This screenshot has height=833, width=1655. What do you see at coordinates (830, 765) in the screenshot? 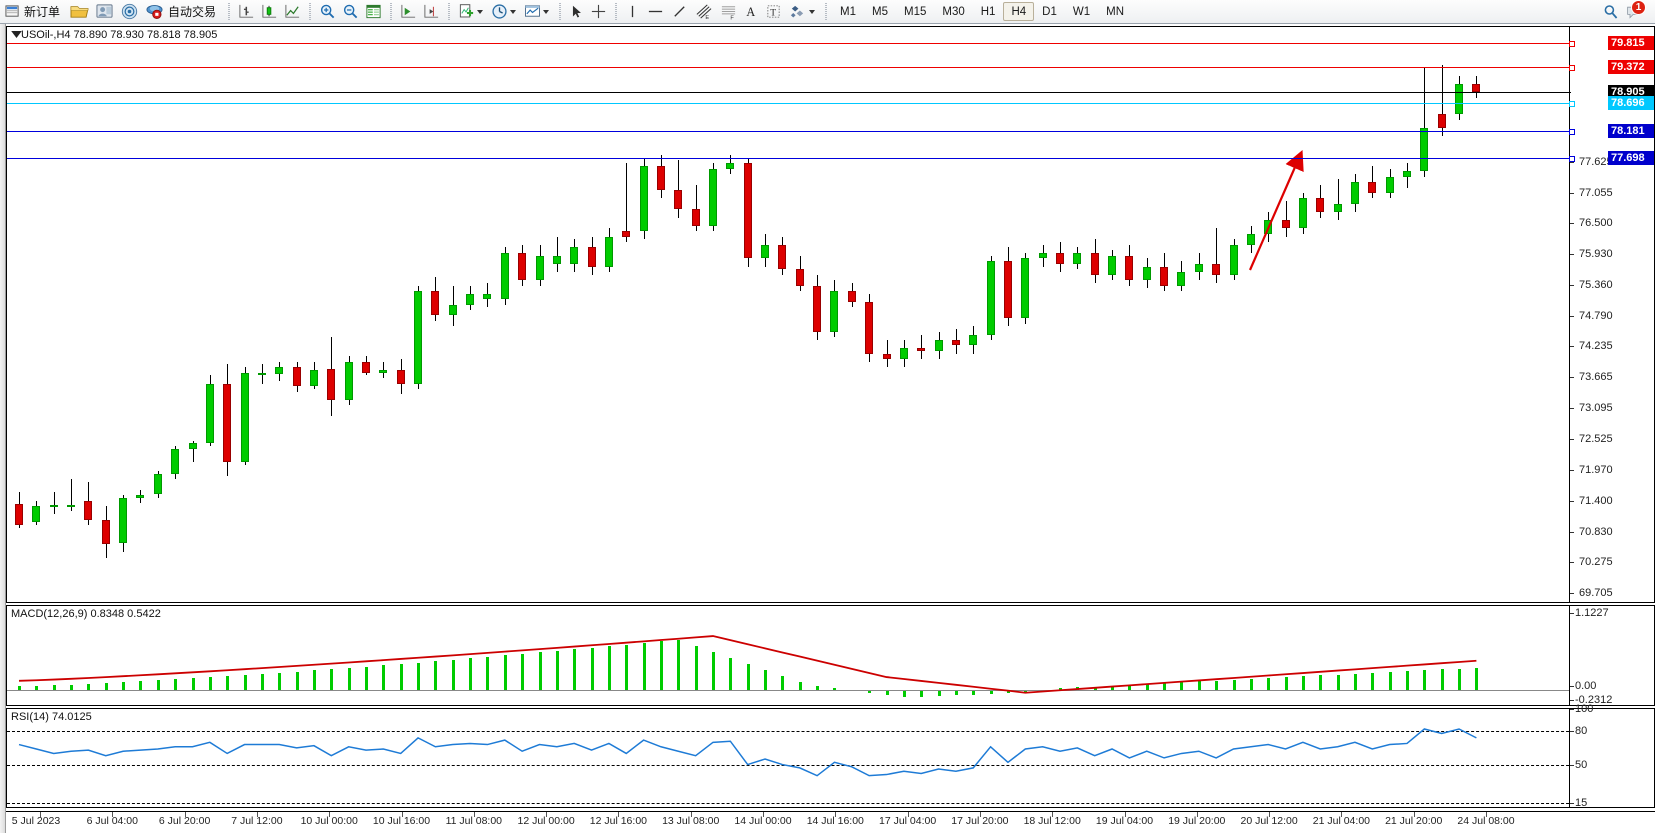
I see `rsi-level-line` at bounding box center [830, 765].